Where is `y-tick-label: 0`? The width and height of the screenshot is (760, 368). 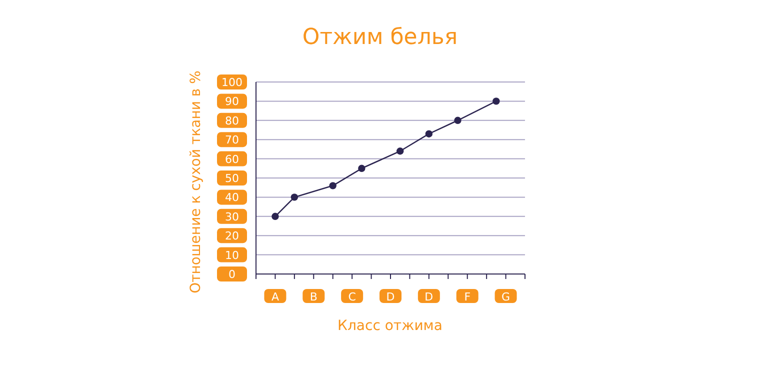
y-tick-label: 0 is located at coordinates (232, 274).